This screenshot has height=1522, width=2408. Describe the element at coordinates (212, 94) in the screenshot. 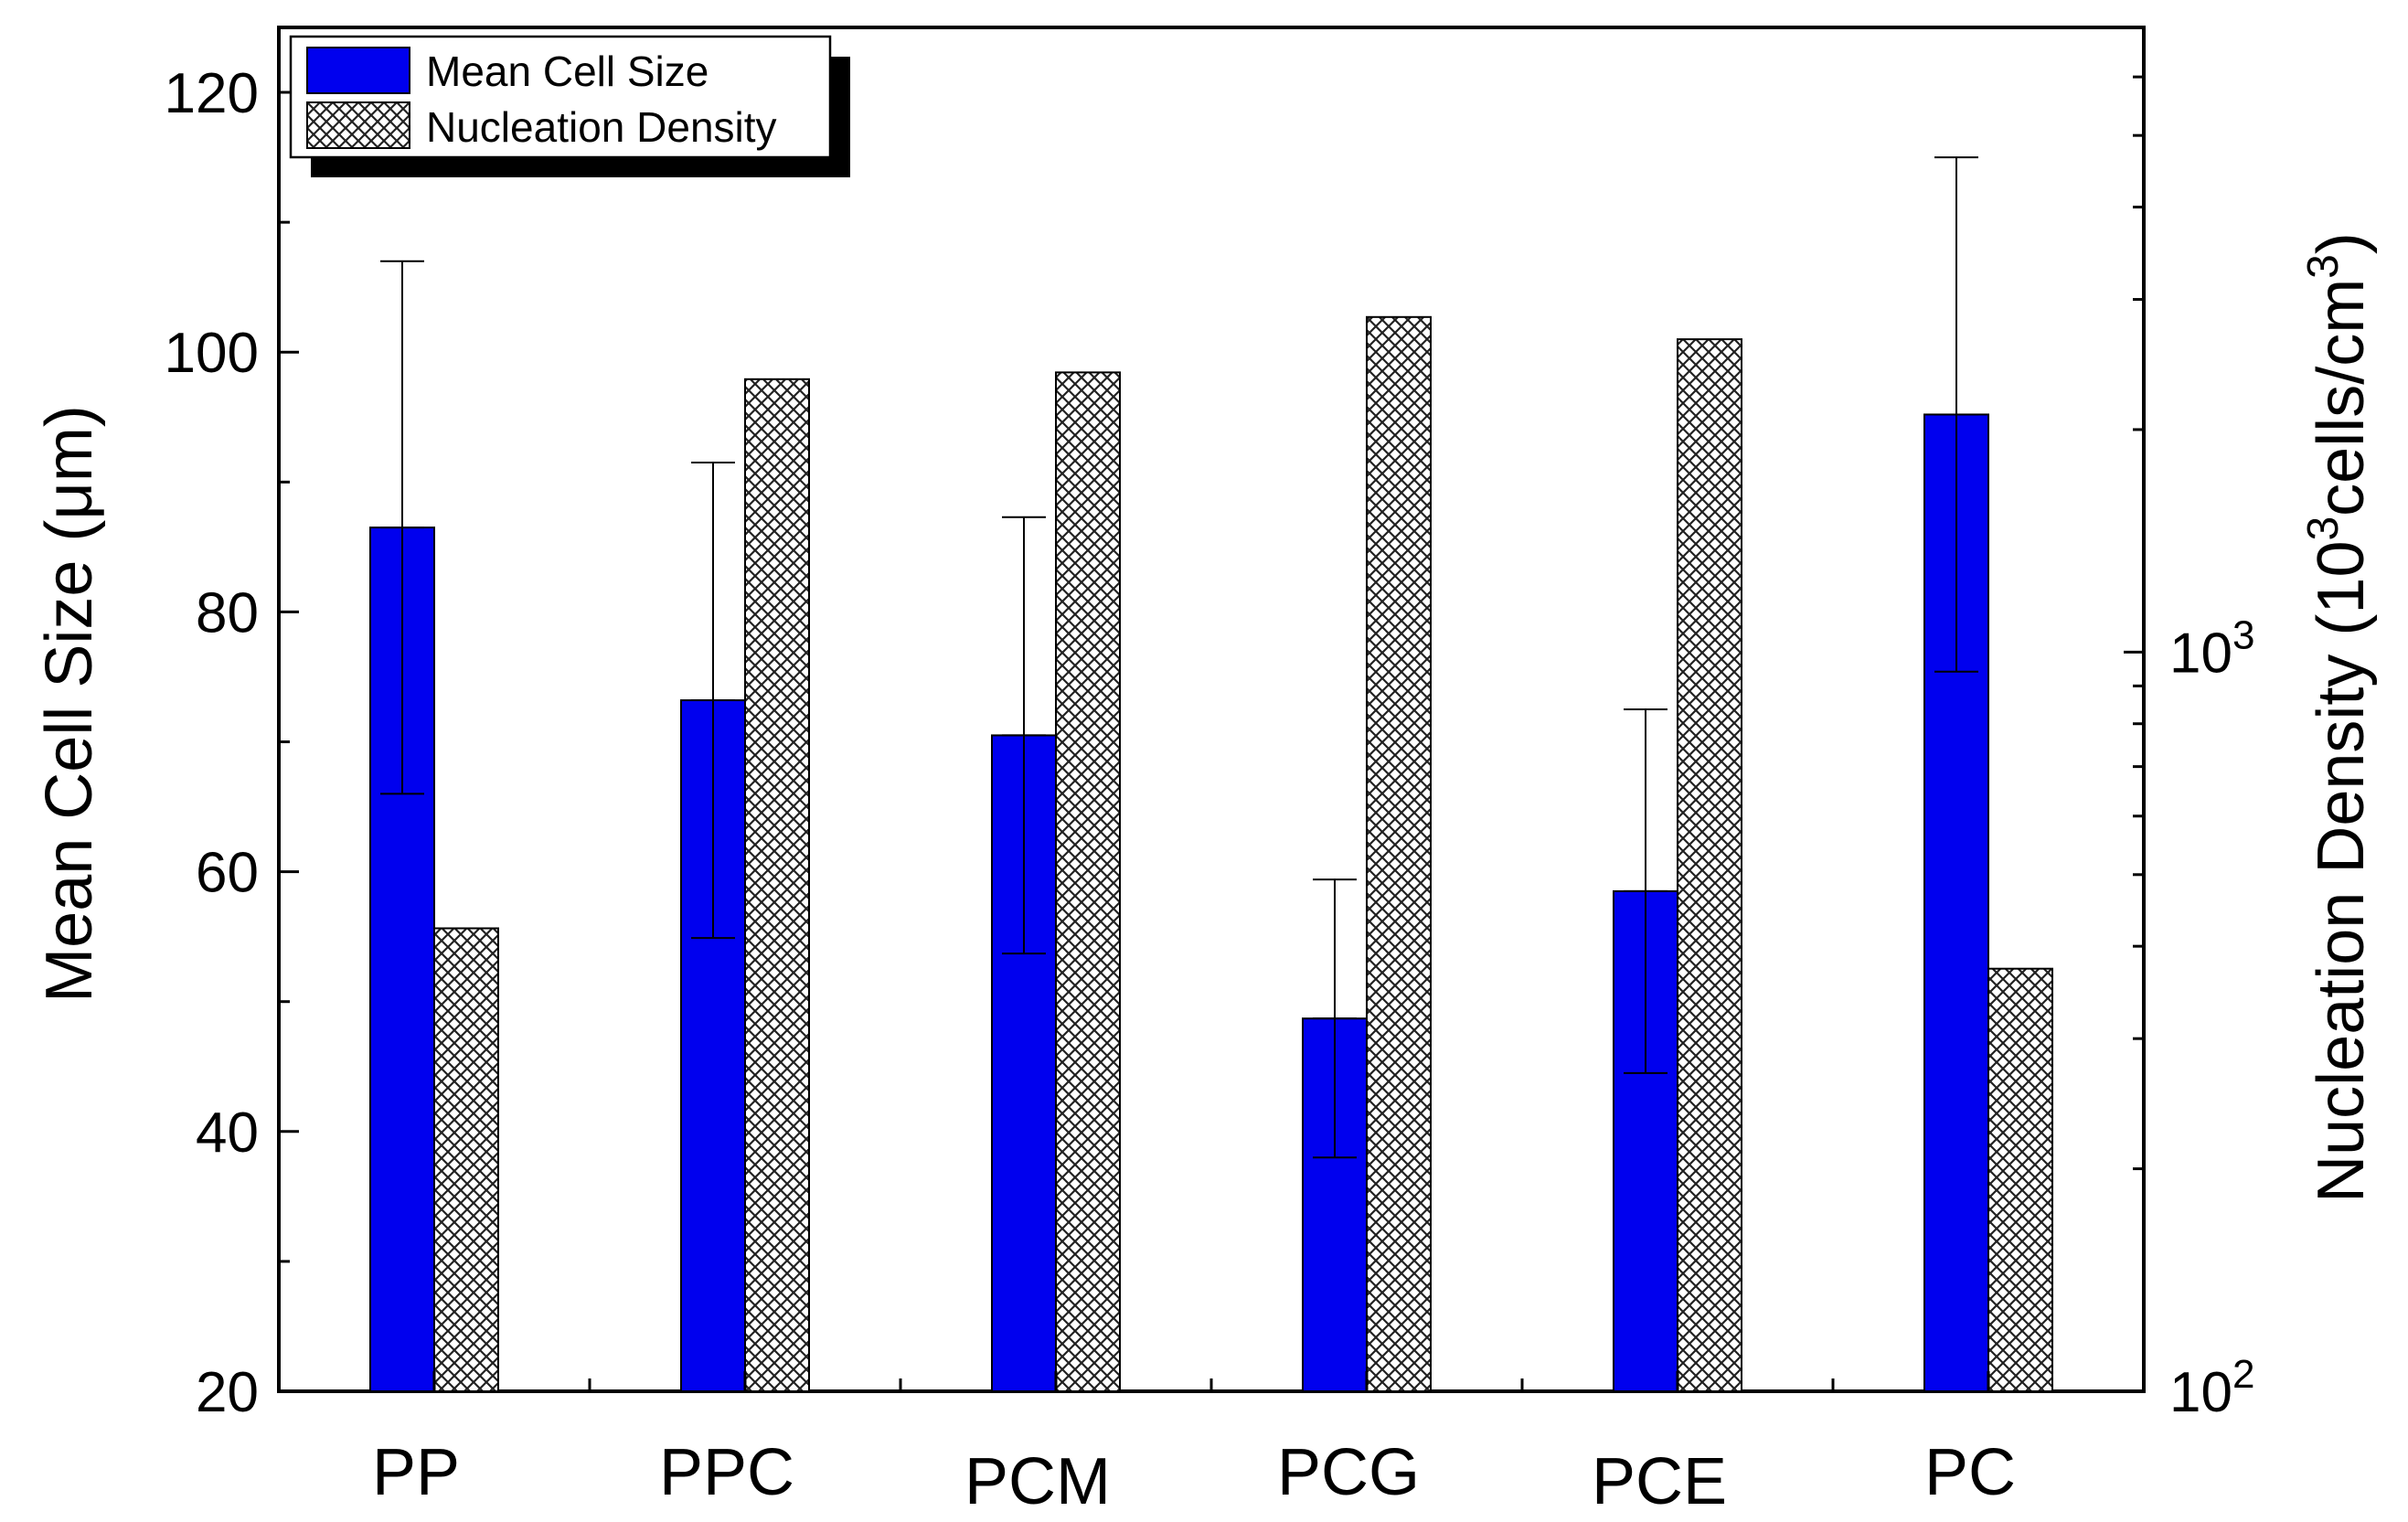

I see `left-tick-label: 120` at that location.